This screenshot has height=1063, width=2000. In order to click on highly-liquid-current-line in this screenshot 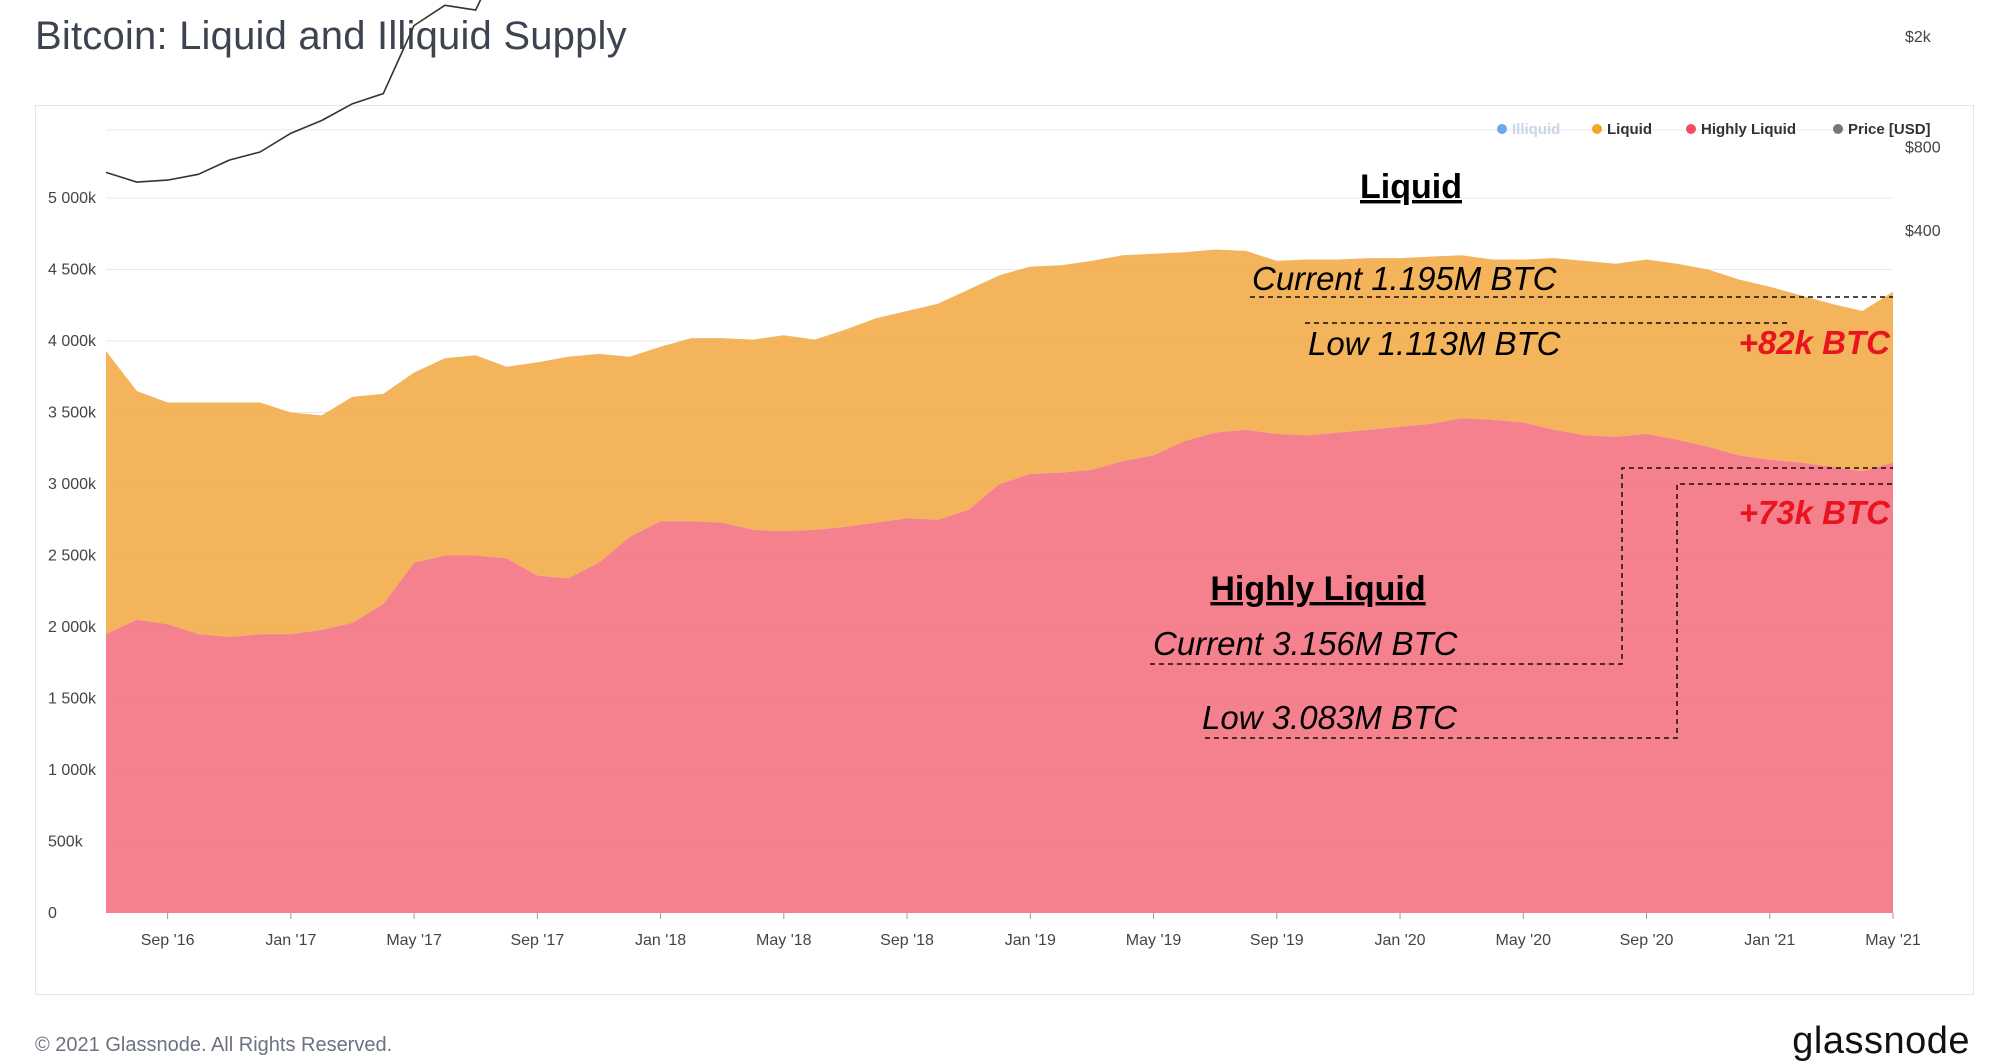, I will do `click(1521, 566)`.